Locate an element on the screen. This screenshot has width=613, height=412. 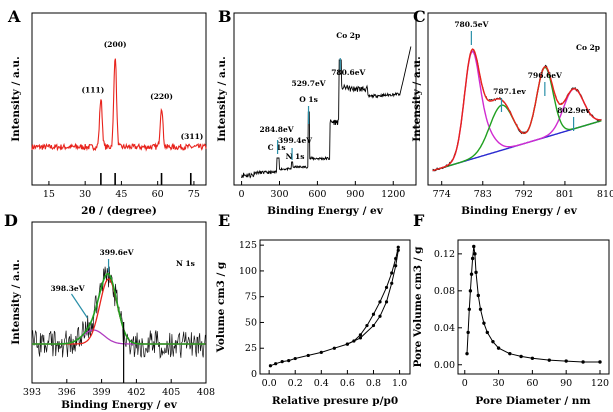
plot-area-e is located at coordinates (334, 306).